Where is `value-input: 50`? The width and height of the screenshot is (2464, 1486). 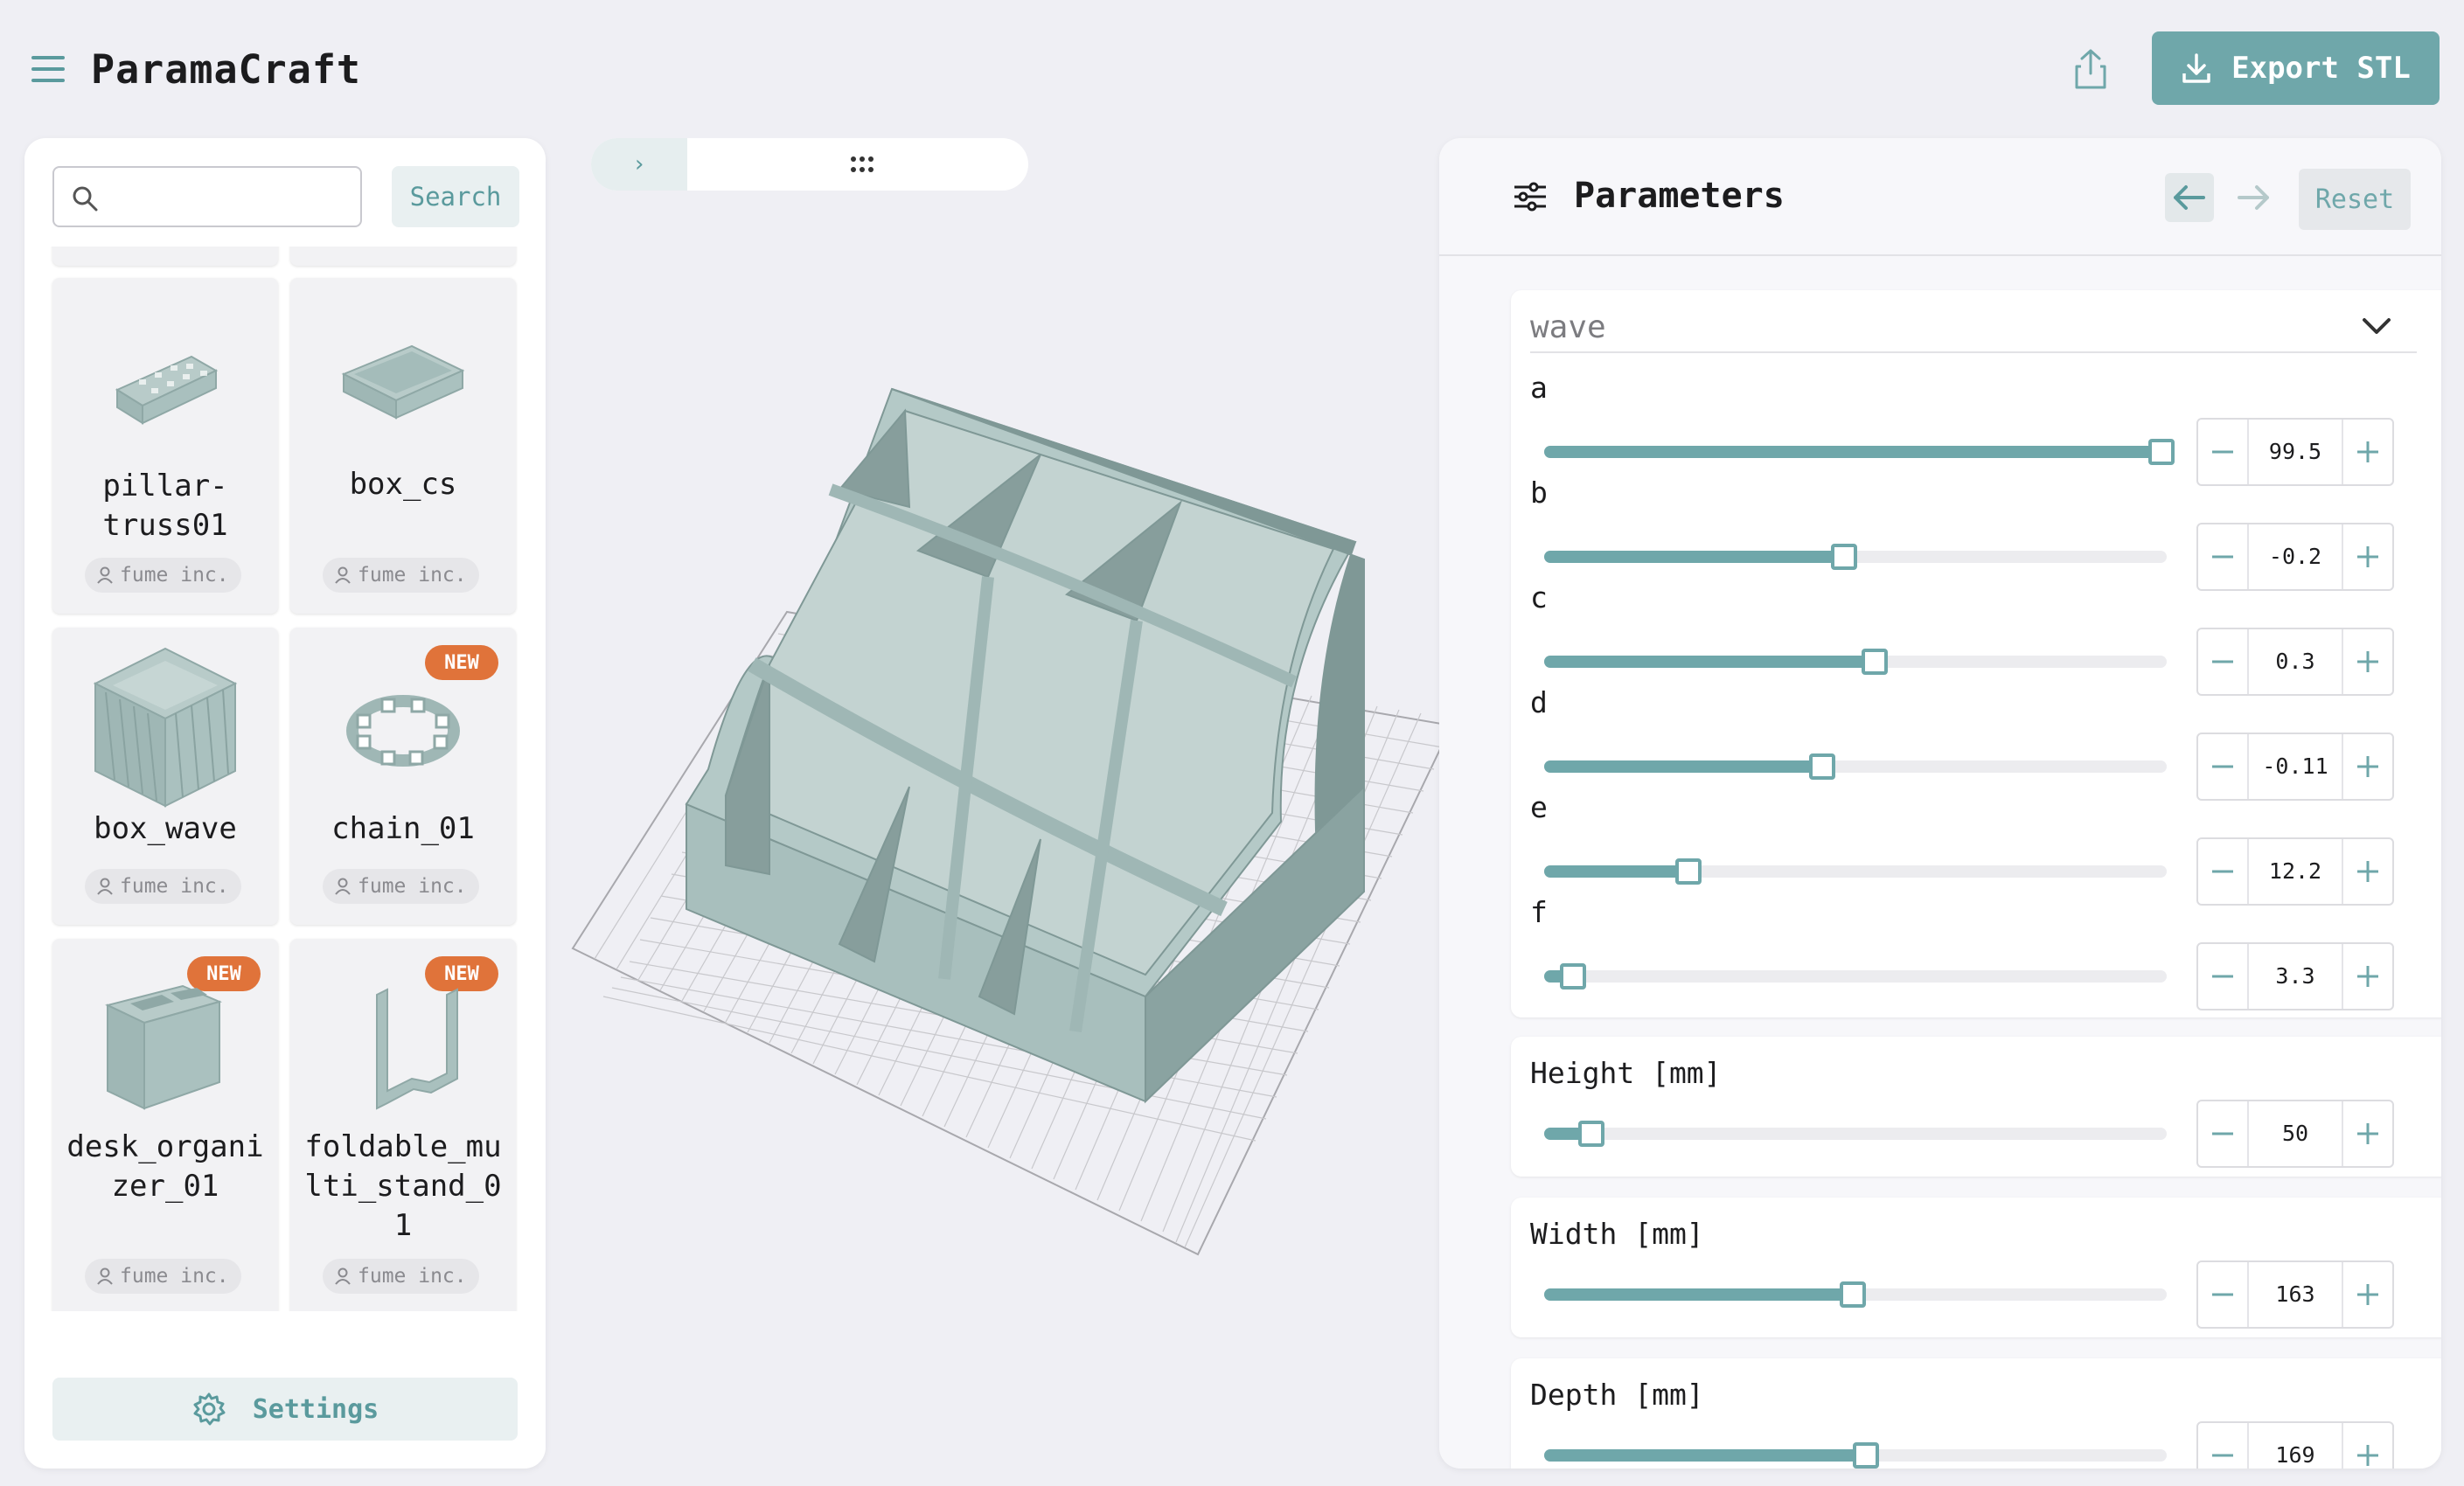
value-input: 50 is located at coordinates (2295, 1133).